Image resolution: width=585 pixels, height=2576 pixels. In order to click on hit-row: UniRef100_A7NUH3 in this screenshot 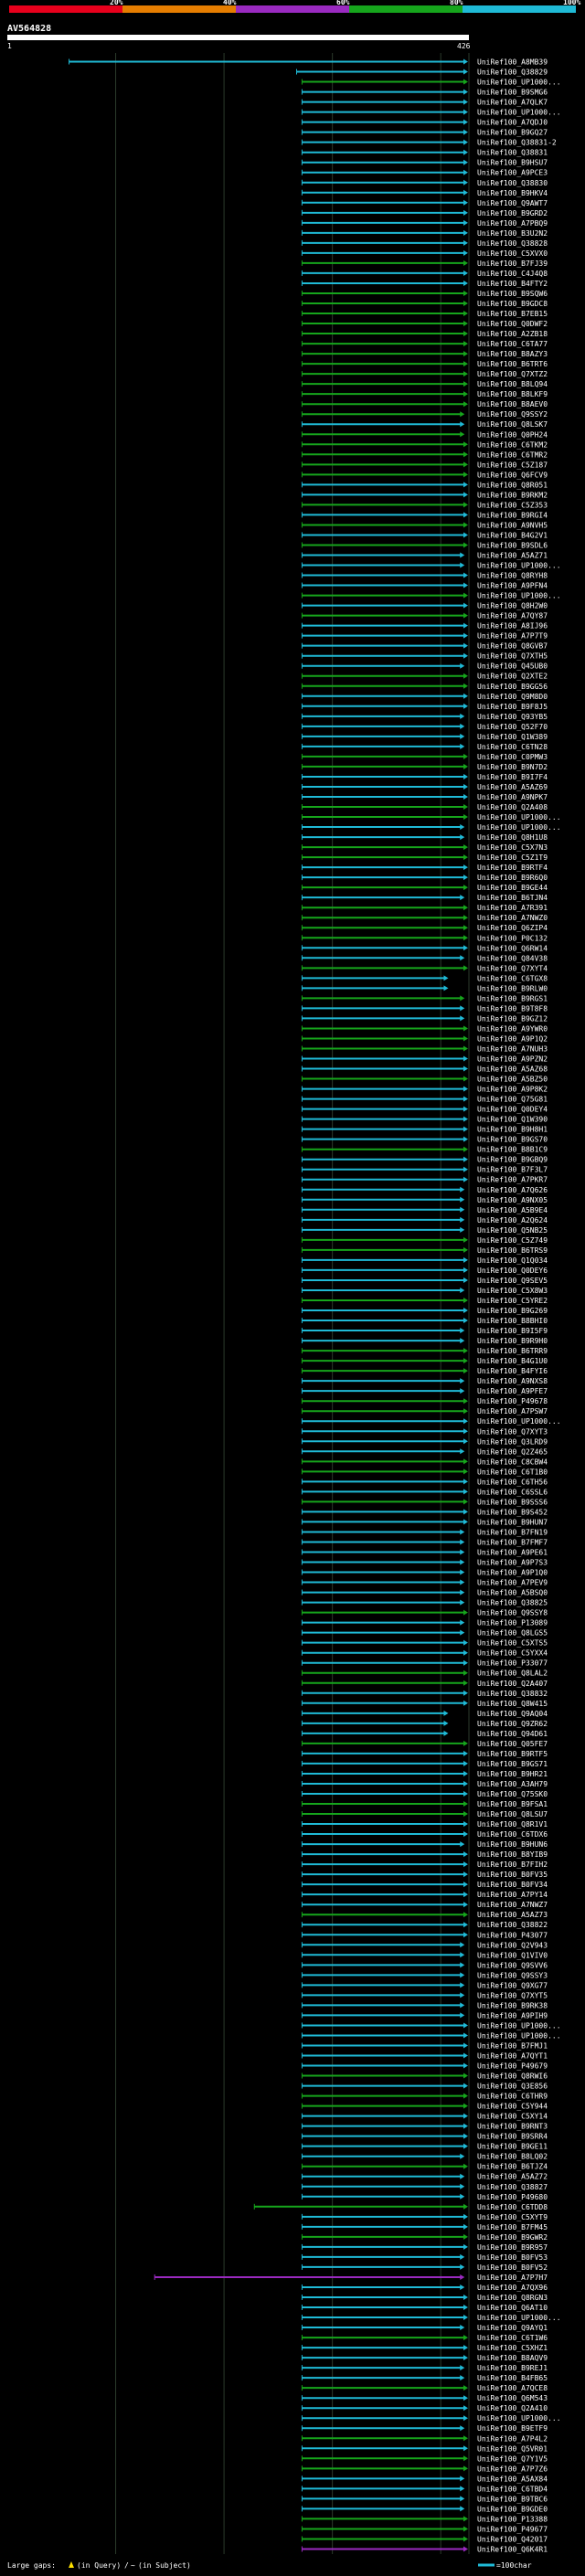, I will do `click(425, 1048)`.